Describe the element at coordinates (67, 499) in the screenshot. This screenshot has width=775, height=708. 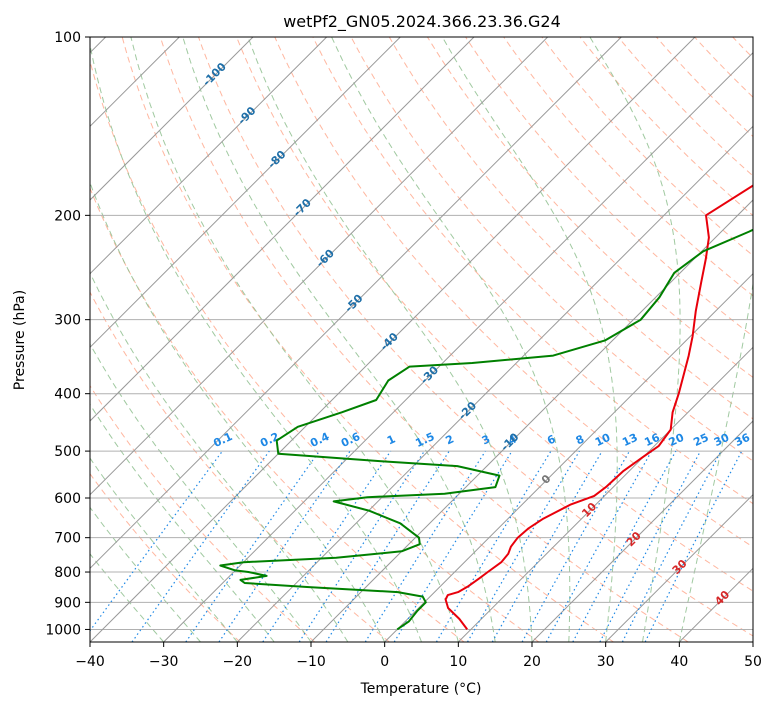
I see `y-tick-label: 600` at that location.